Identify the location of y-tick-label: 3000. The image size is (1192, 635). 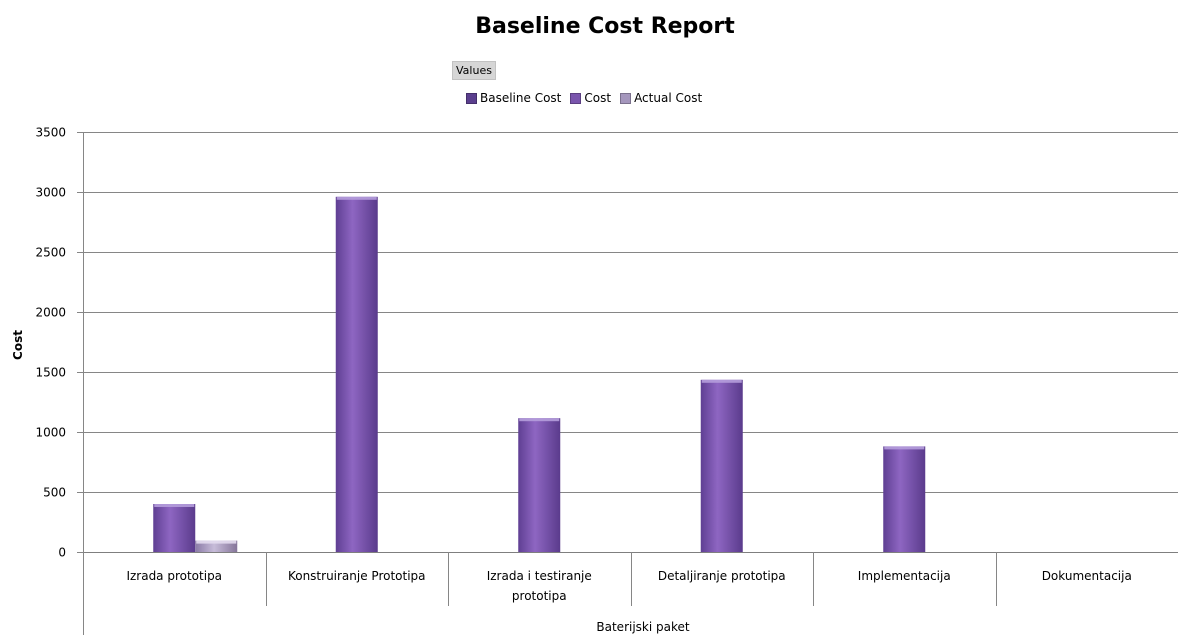
(50, 193).